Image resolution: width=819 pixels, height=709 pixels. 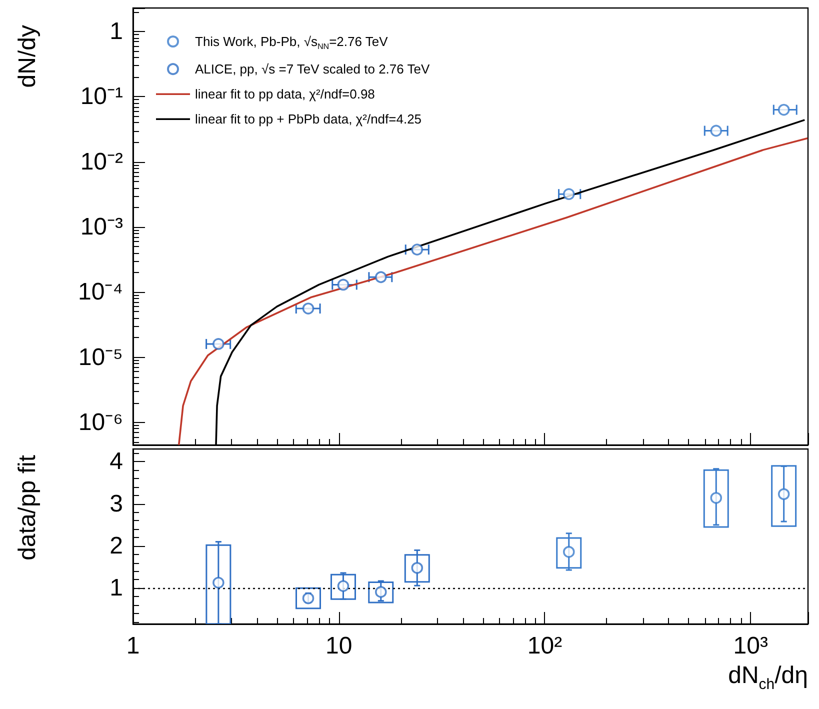 What do you see at coordinates (100, 422) in the screenshot?
I see `y-tick-label: 10⁻⁶` at bounding box center [100, 422].